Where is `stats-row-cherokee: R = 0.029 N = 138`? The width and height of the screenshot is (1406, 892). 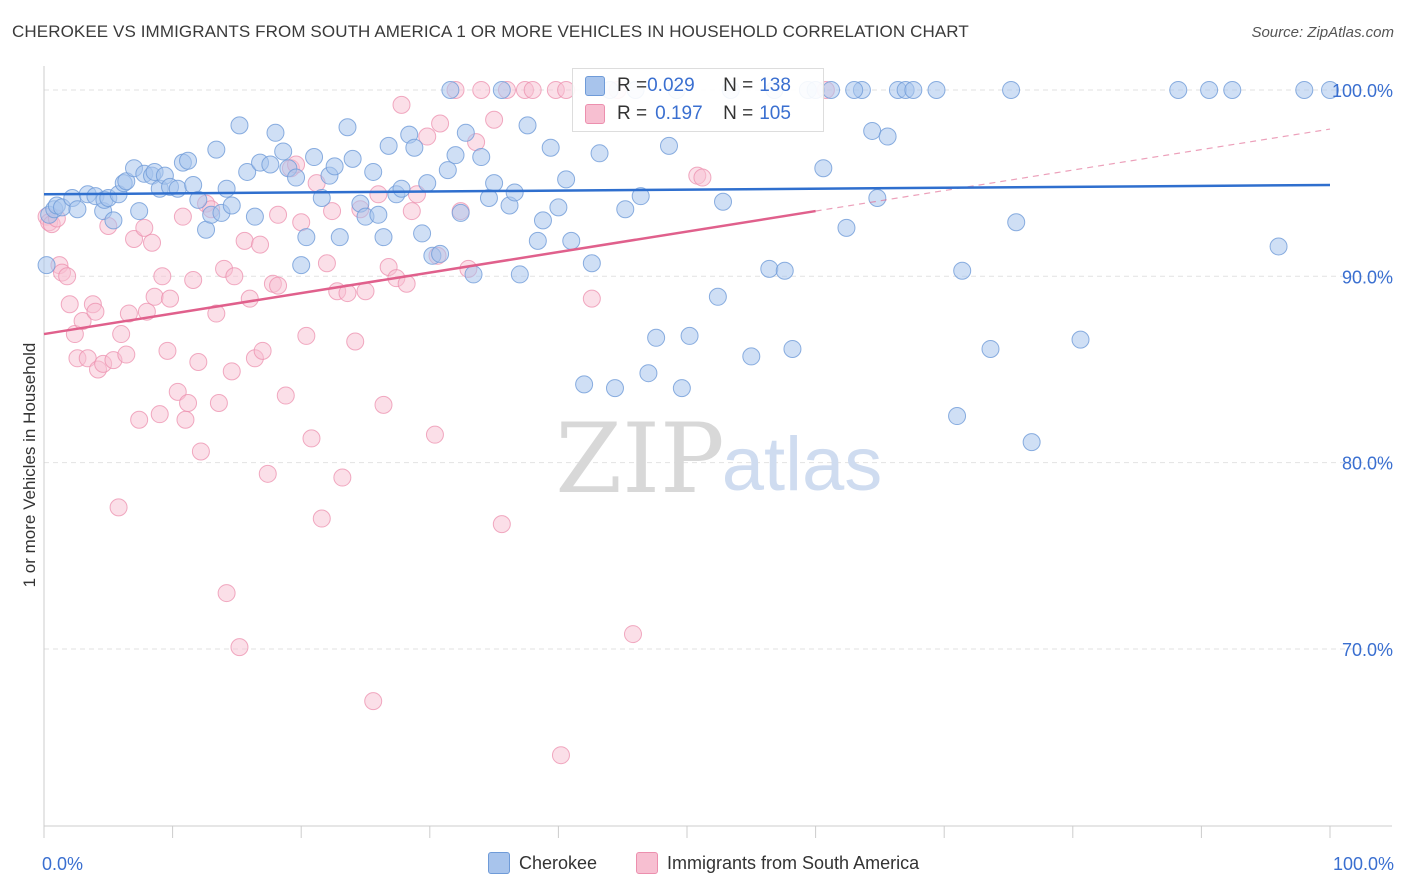
stats-row-cherokee: R = 0.029 N = 138 is located at coordinates (688, 86).